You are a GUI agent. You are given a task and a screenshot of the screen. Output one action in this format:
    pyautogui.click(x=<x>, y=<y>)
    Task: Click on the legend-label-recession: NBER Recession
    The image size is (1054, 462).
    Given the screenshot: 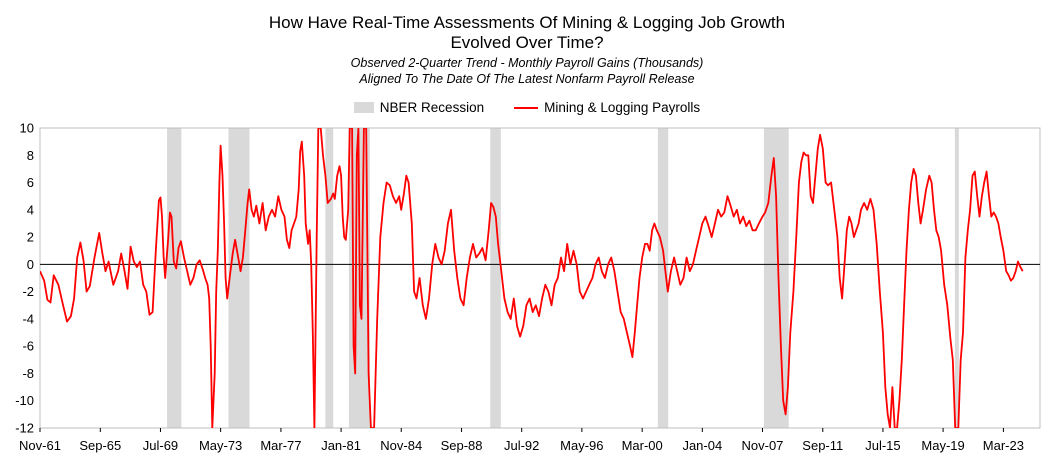 What is the action you would take?
    pyautogui.click(x=432, y=107)
    